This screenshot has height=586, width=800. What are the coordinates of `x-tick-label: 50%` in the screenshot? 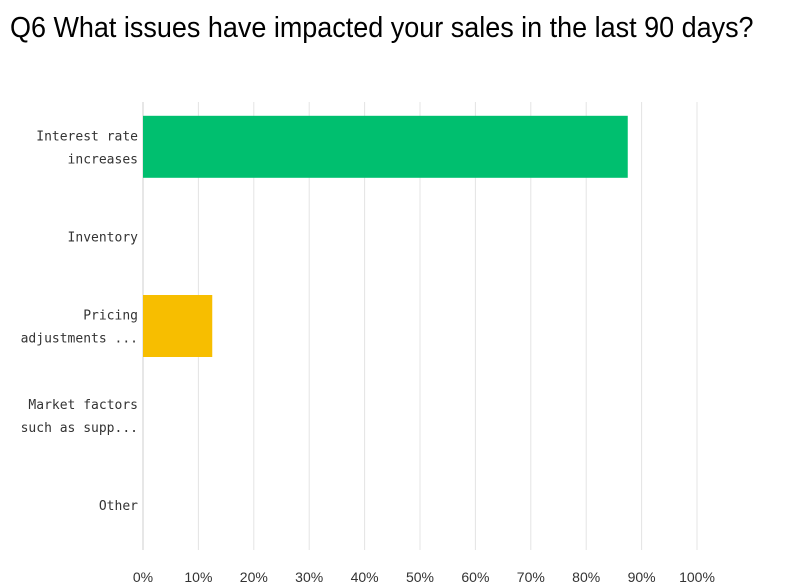 It's located at (420, 577).